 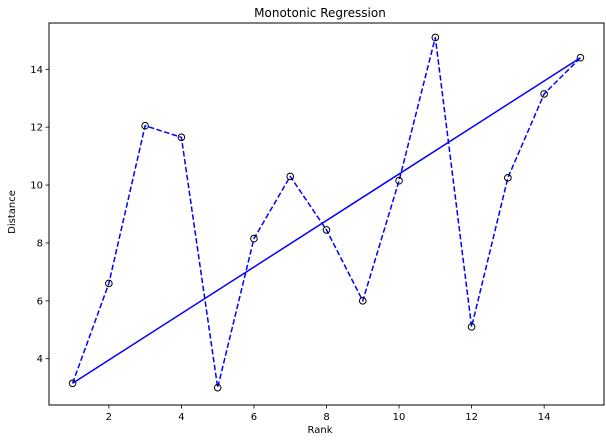 What do you see at coordinates (181, 417) in the screenshot?
I see `x-tick-label: 4` at bounding box center [181, 417].